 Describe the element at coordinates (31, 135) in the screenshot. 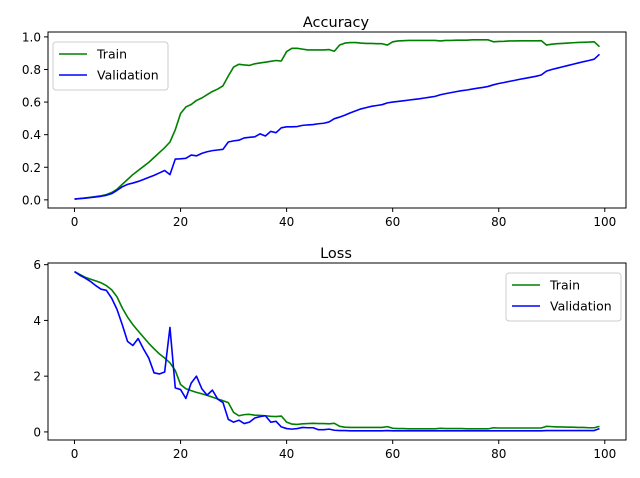

I see `y-tick-label: 0.4` at that location.